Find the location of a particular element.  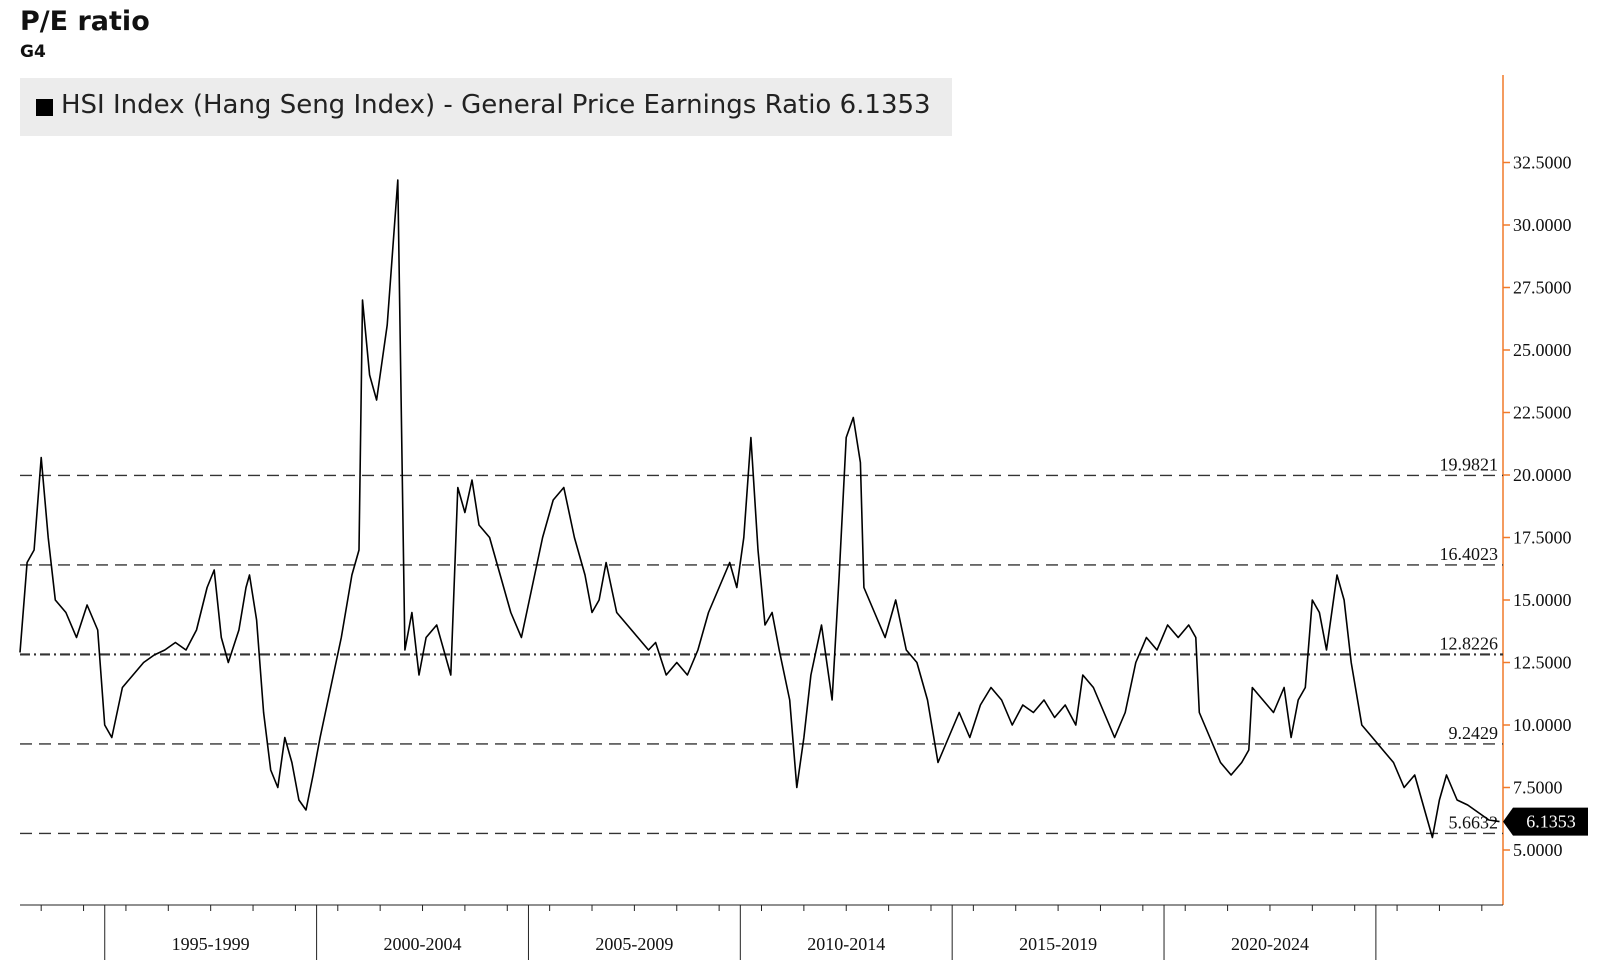

x-period-label: 2000-2004 is located at coordinates (423, 944).